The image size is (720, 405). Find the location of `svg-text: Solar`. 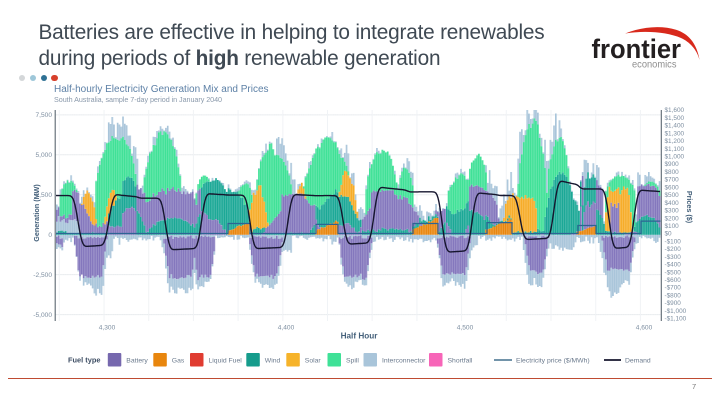

svg-text: Solar is located at coordinates (313, 361).